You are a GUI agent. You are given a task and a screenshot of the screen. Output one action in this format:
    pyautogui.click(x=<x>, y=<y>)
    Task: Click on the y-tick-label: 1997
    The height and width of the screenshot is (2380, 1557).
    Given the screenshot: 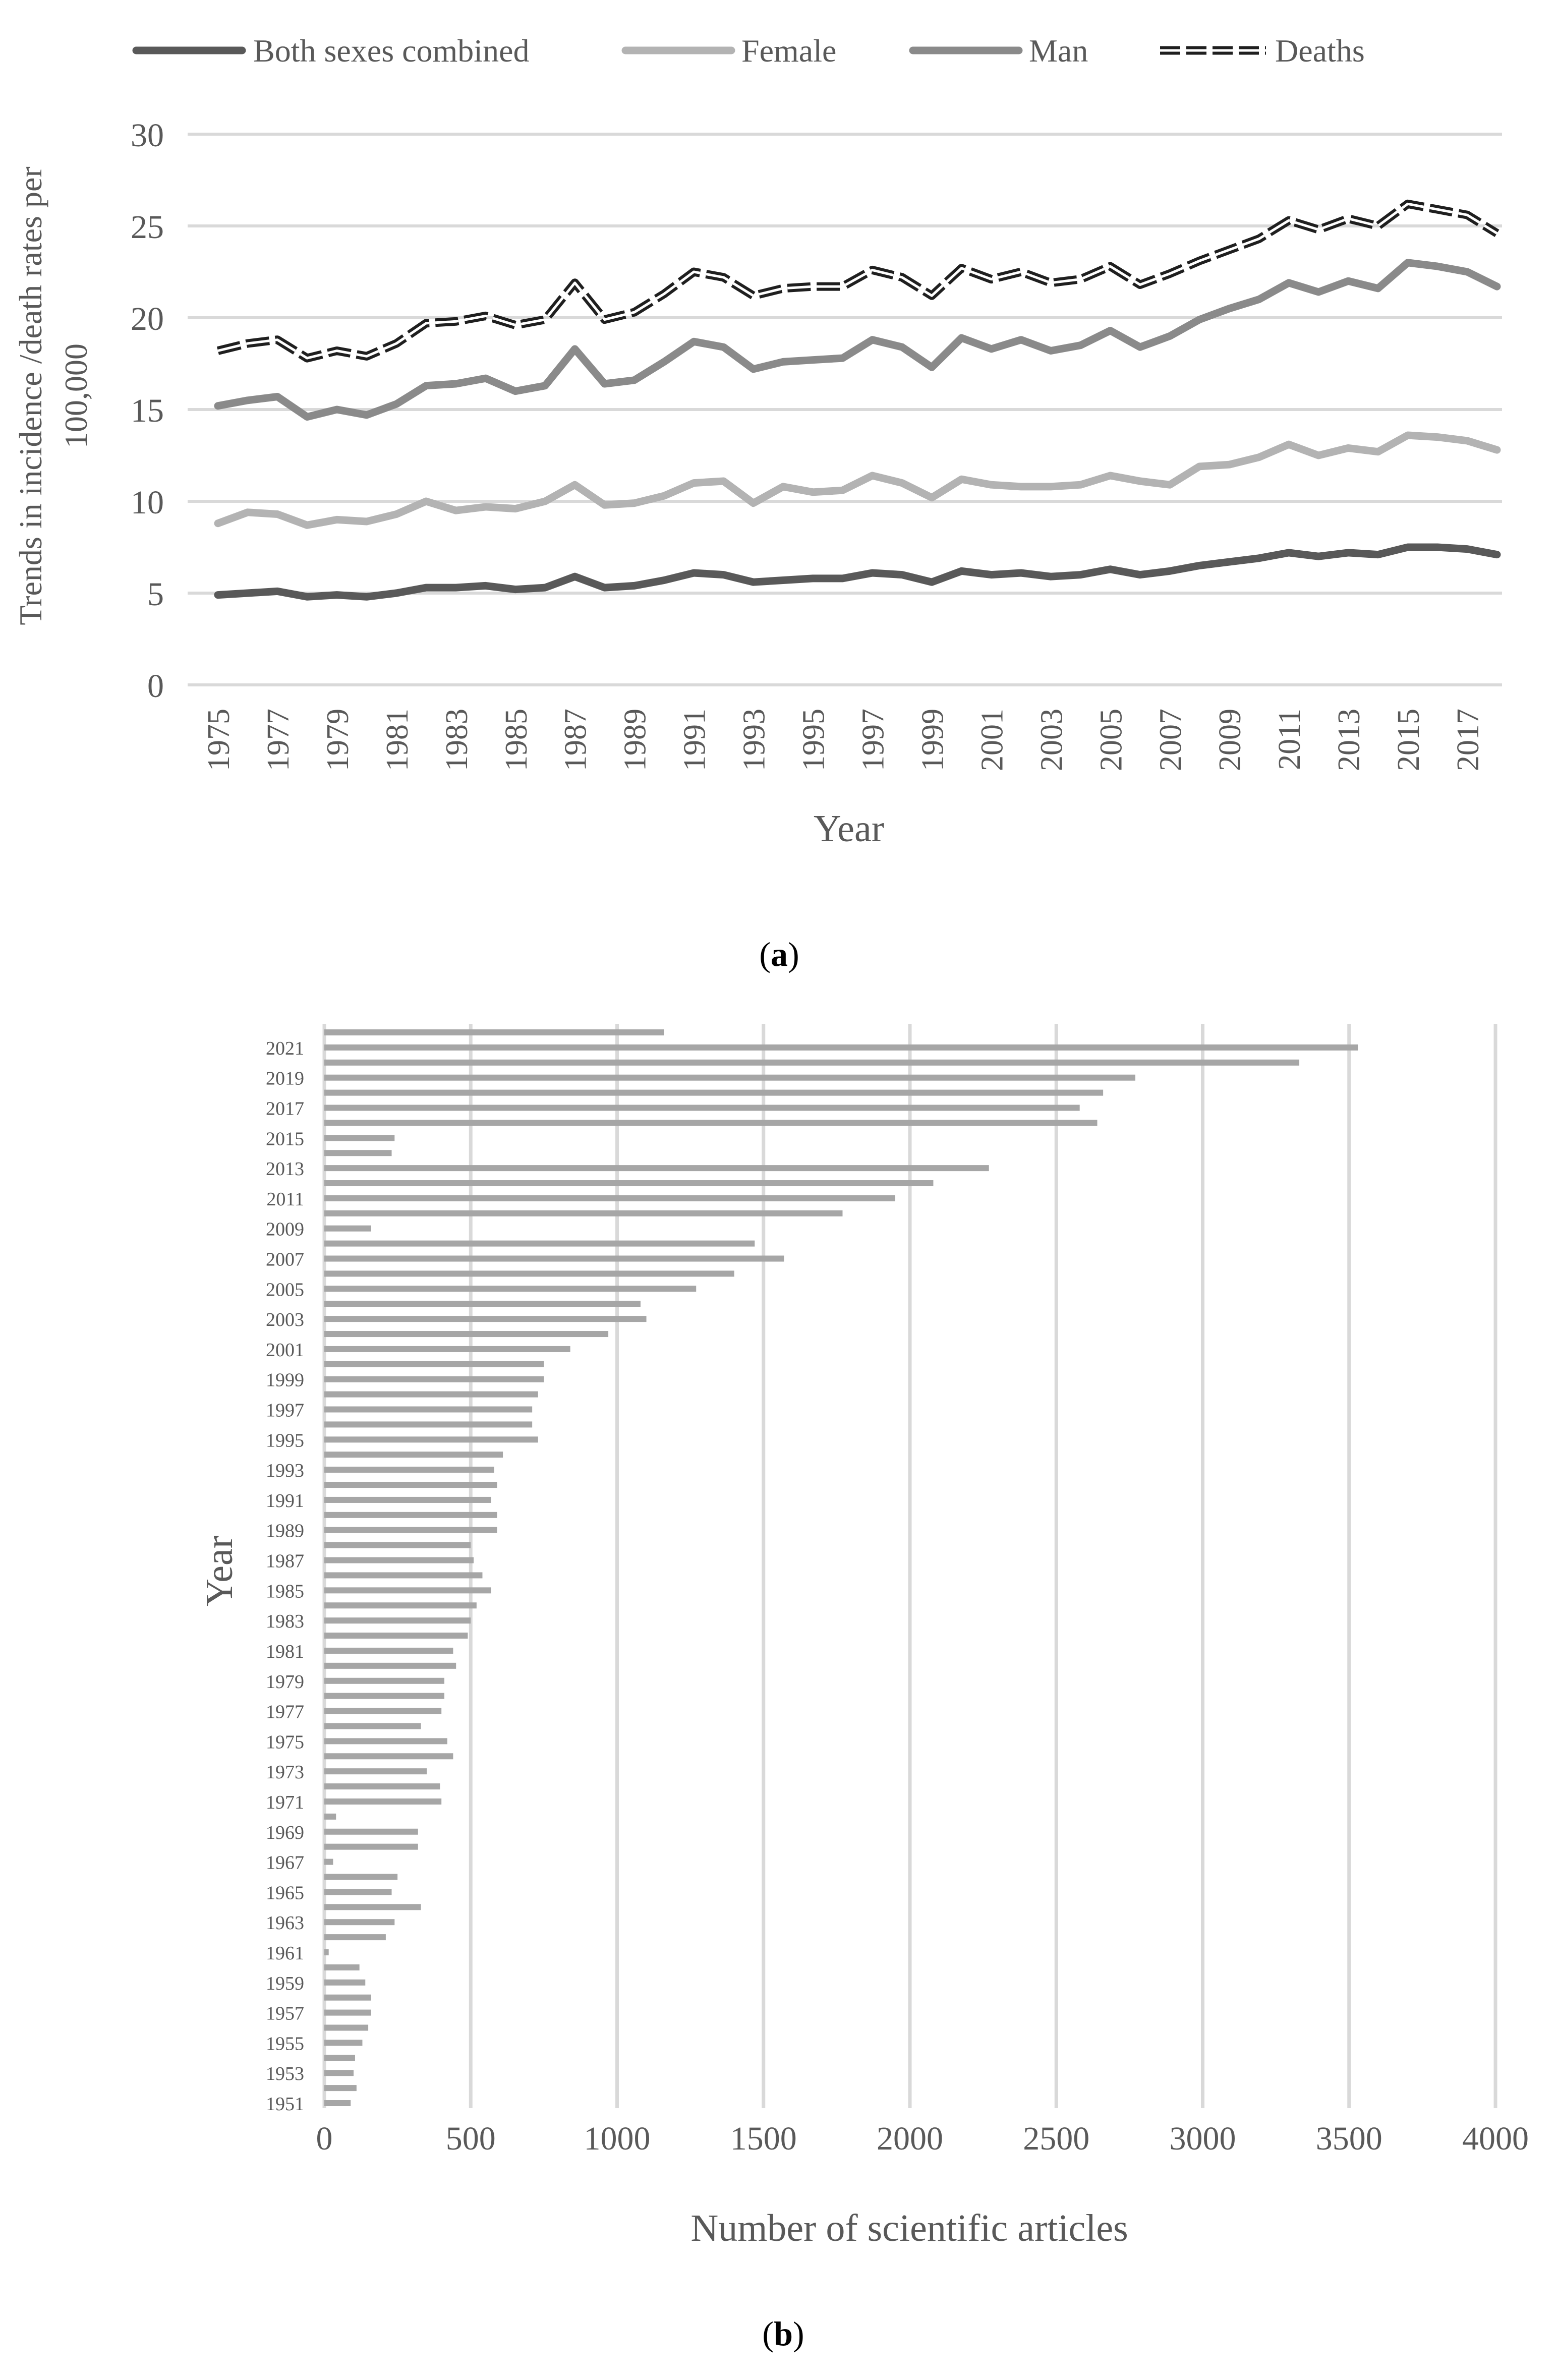 What is the action you would take?
    pyautogui.click(x=285, y=1410)
    